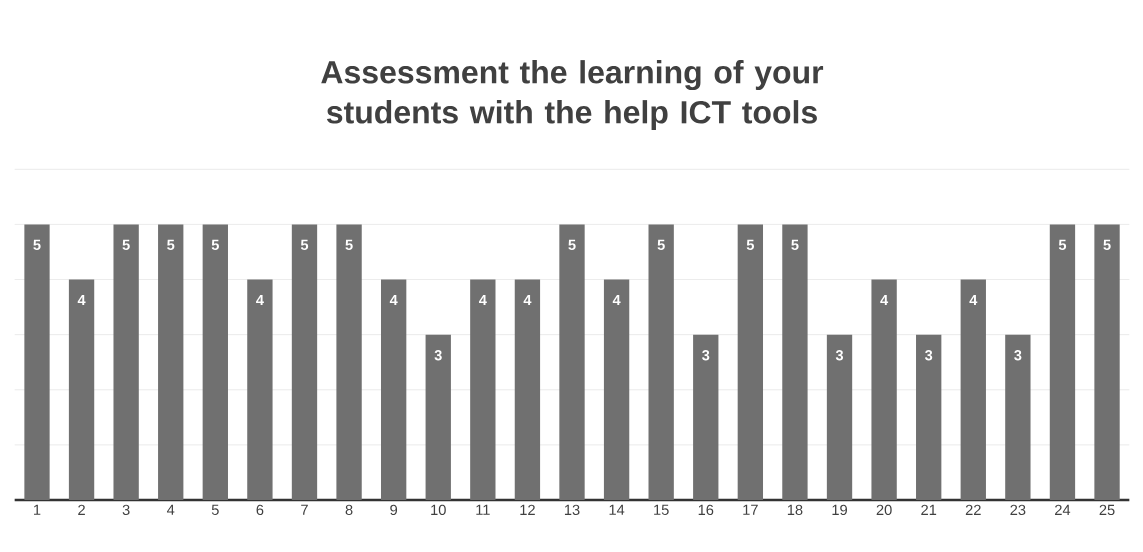  What do you see at coordinates (572, 510) in the screenshot?
I see `x-tick-label: 13` at bounding box center [572, 510].